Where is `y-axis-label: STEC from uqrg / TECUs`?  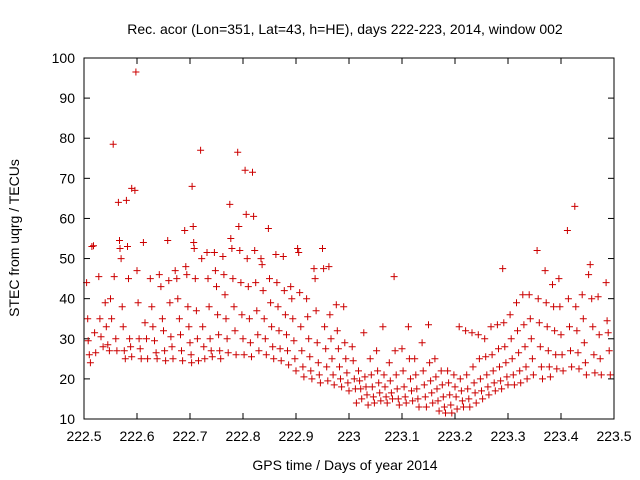
y-axis-label: STEC from uqrg / TECUs is located at coordinates (14, 238).